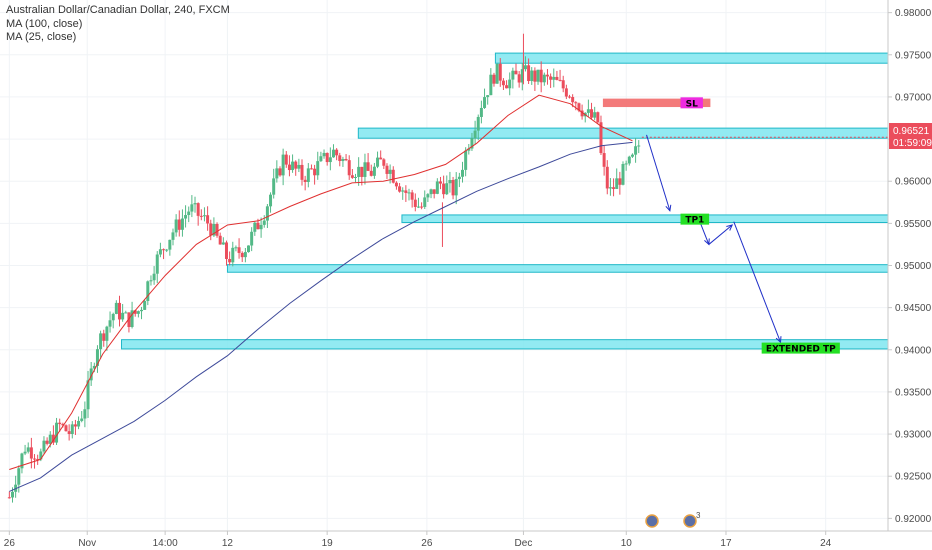 This screenshot has width=932, height=550. Describe the element at coordinates (228, 543) in the screenshot. I see `time-tick-label: 12` at that location.